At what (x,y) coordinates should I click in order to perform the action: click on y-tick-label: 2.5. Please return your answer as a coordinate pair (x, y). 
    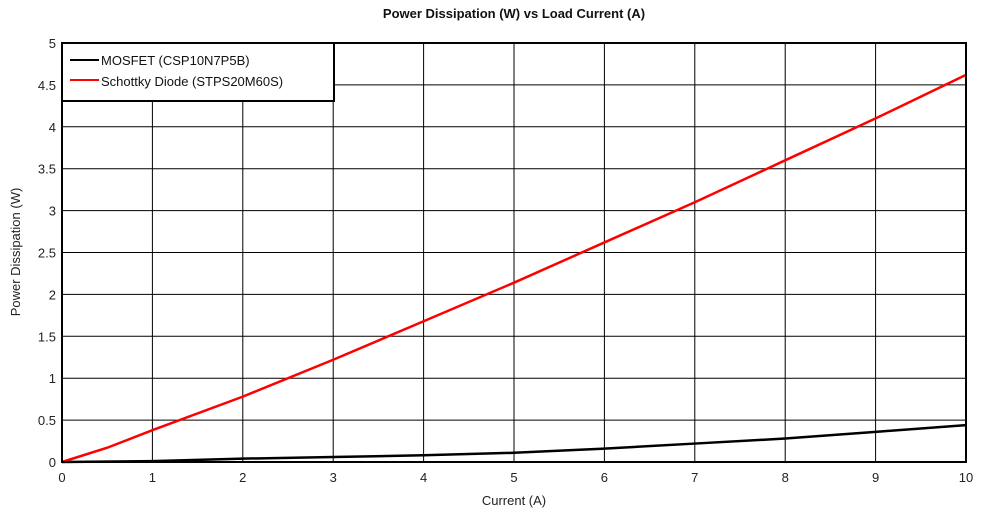
    Looking at the image, I should click on (47, 253).